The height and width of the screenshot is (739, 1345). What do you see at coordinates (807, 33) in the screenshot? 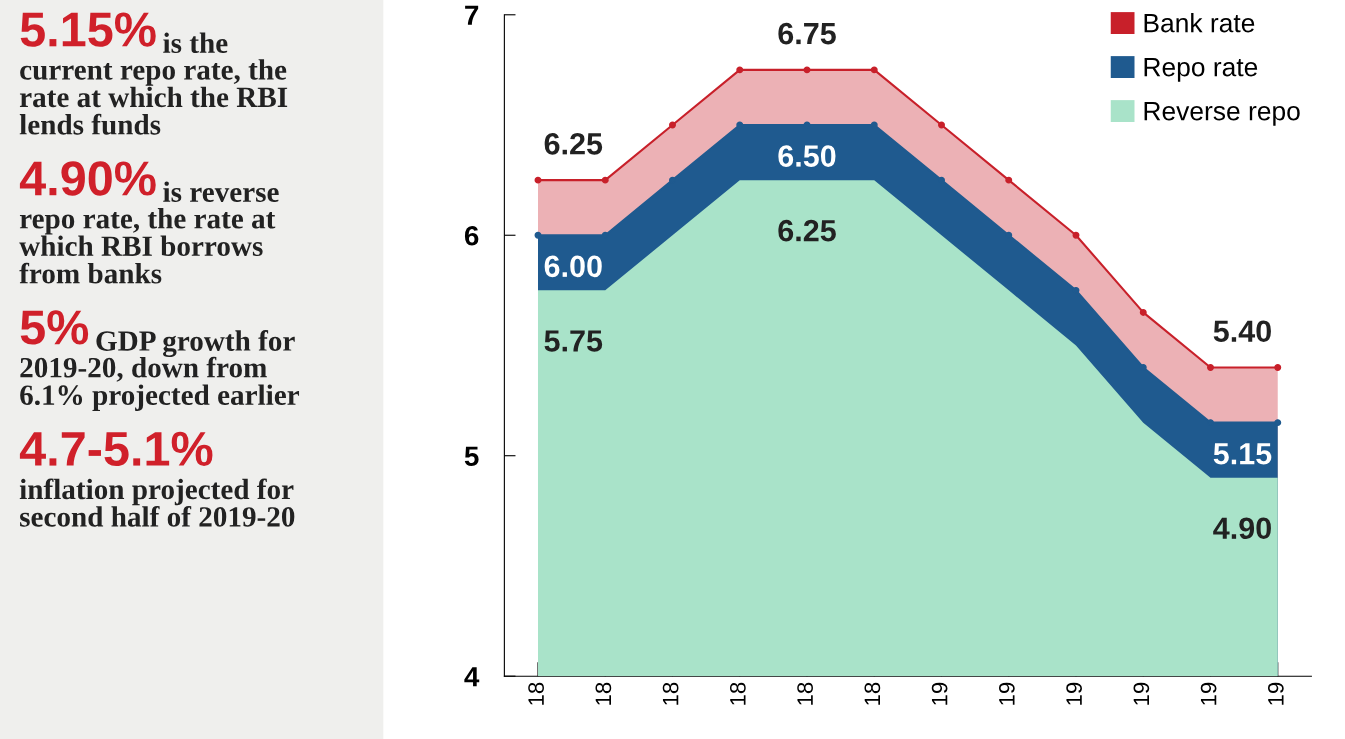
I see `data-label: 6.75` at bounding box center [807, 33].